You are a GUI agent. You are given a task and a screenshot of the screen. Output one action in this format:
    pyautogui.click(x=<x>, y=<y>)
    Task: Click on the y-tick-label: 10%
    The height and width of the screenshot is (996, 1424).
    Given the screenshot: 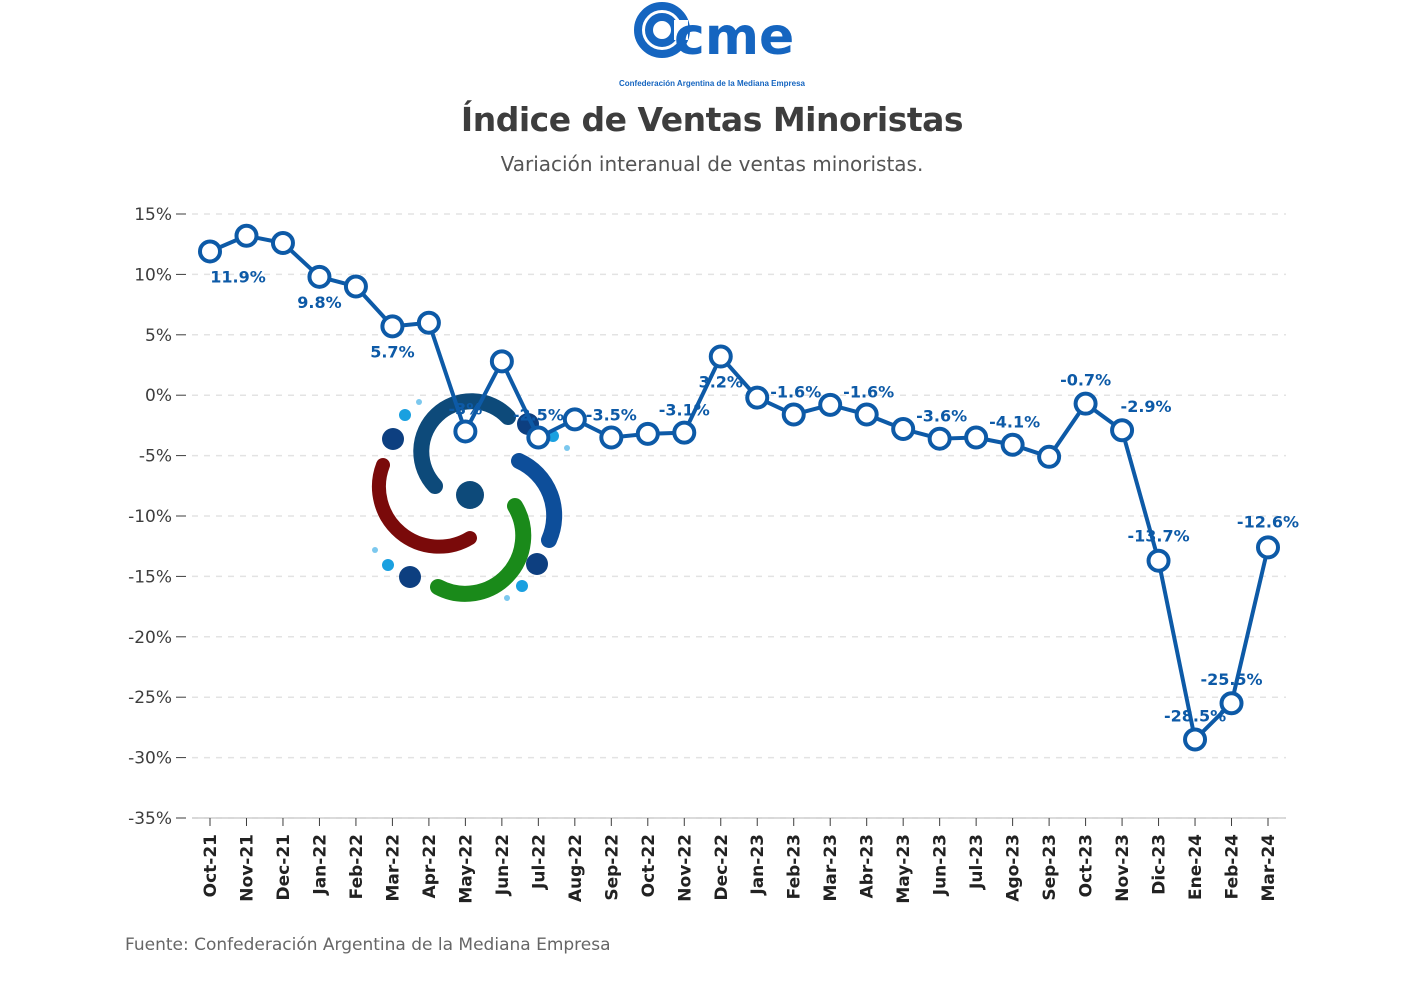 What is the action you would take?
    pyautogui.click(x=153, y=275)
    